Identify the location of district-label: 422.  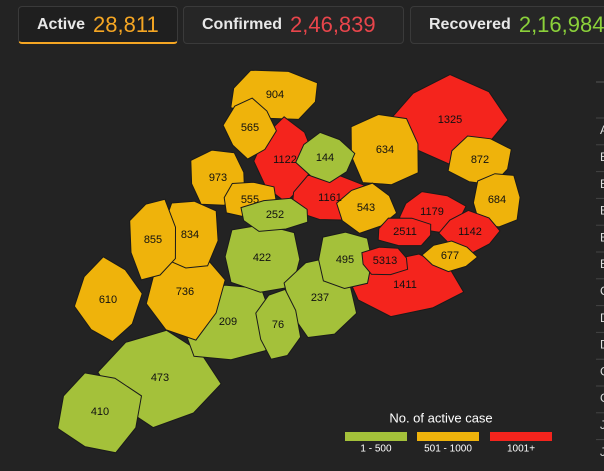
(262, 258).